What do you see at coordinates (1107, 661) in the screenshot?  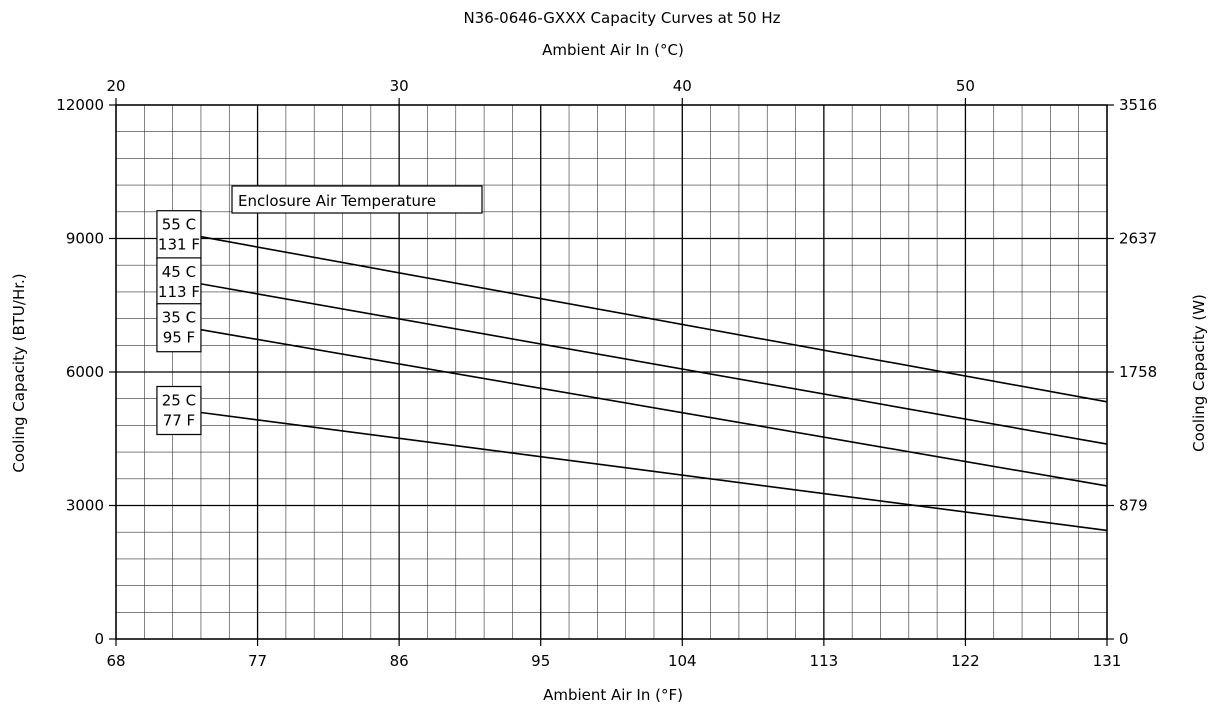 I see `x-tick-label: 131` at bounding box center [1107, 661].